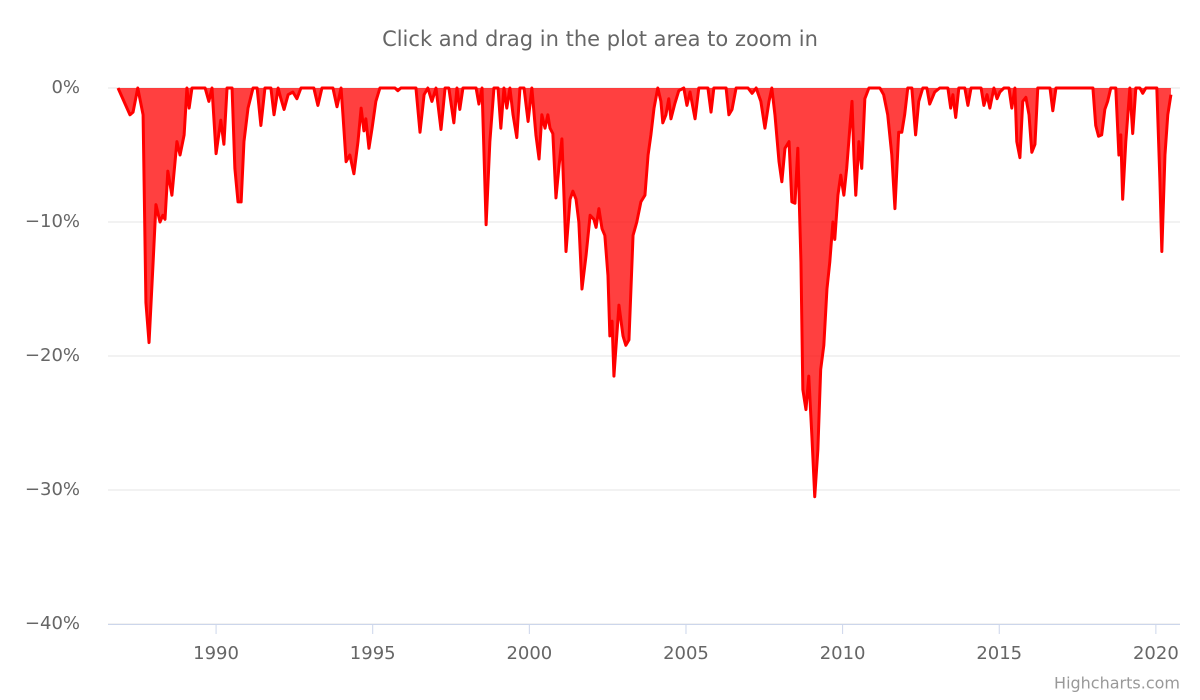 The width and height of the screenshot is (1200, 700). Describe the element at coordinates (843, 653) in the screenshot. I see `x-tick-label: 2010` at that location.